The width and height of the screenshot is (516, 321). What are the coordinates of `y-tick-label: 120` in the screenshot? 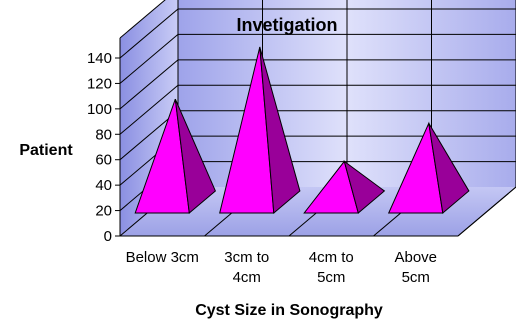 It's located at (99, 83).